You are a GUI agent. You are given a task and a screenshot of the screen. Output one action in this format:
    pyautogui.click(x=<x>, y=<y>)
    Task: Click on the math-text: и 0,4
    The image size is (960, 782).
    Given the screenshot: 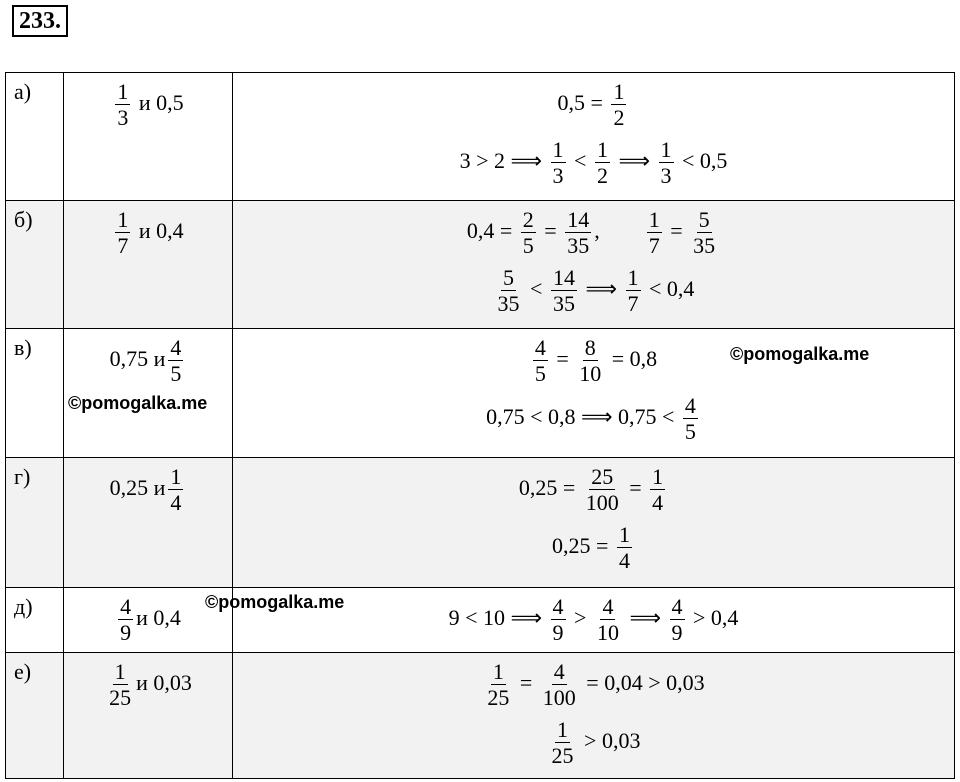 What is the action you would take?
    pyautogui.click(x=158, y=617)
    